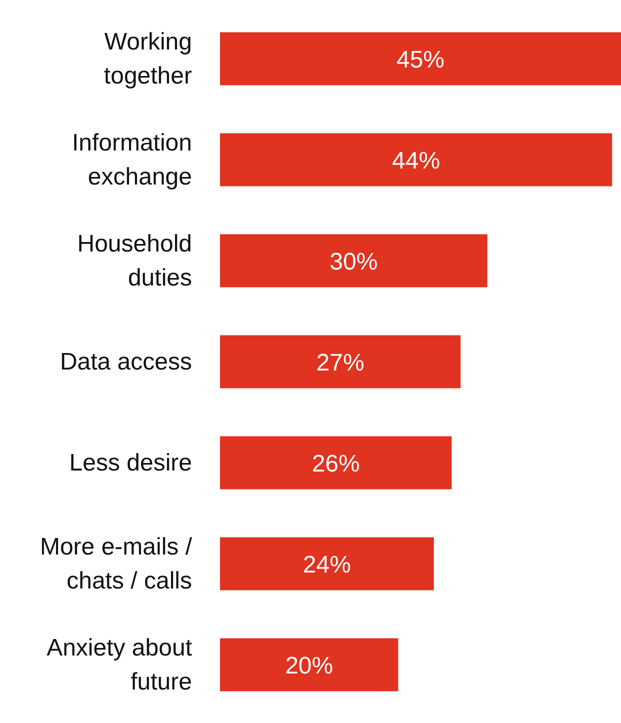 This screenshot has height=723, width=621. I want to click on data-label: 45%, so click(420, 60).